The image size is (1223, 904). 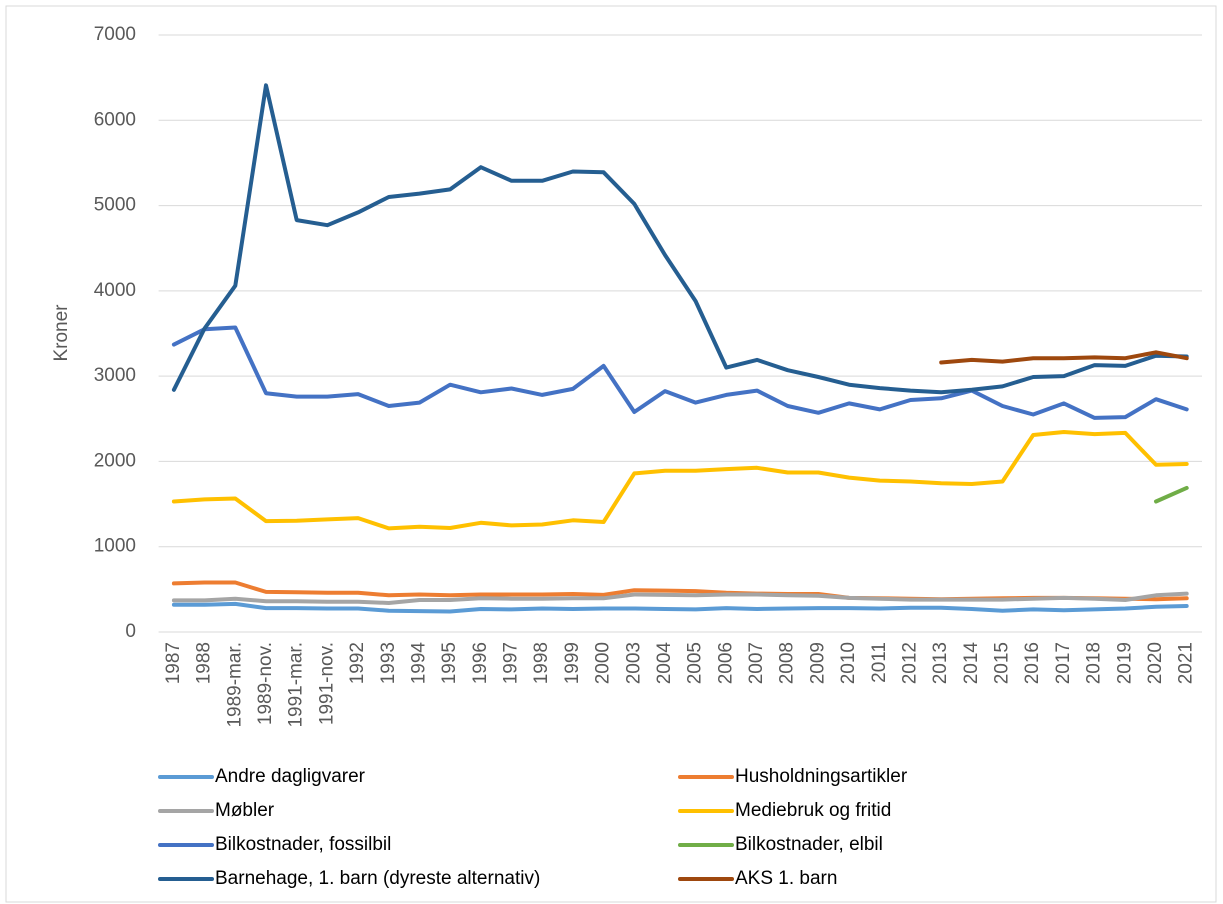 What do you see at coordinates (357, 663) in the screenshot?
I see `x-tick-label: 1992` at bounding box center [357, 663].